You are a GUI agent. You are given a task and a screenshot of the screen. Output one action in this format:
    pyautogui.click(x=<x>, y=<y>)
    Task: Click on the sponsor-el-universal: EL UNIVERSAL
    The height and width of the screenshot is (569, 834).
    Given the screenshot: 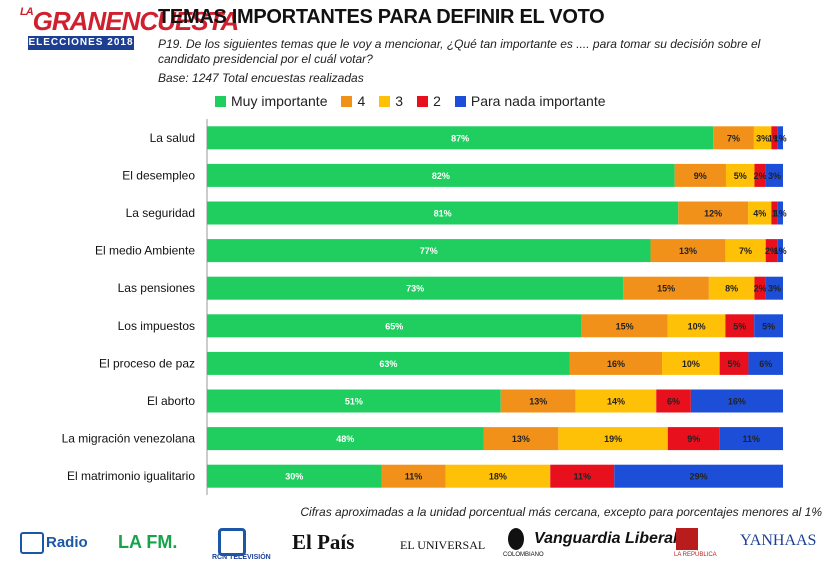 What is the action you would take?
    pyautogui.click(x=443, y=545)
    